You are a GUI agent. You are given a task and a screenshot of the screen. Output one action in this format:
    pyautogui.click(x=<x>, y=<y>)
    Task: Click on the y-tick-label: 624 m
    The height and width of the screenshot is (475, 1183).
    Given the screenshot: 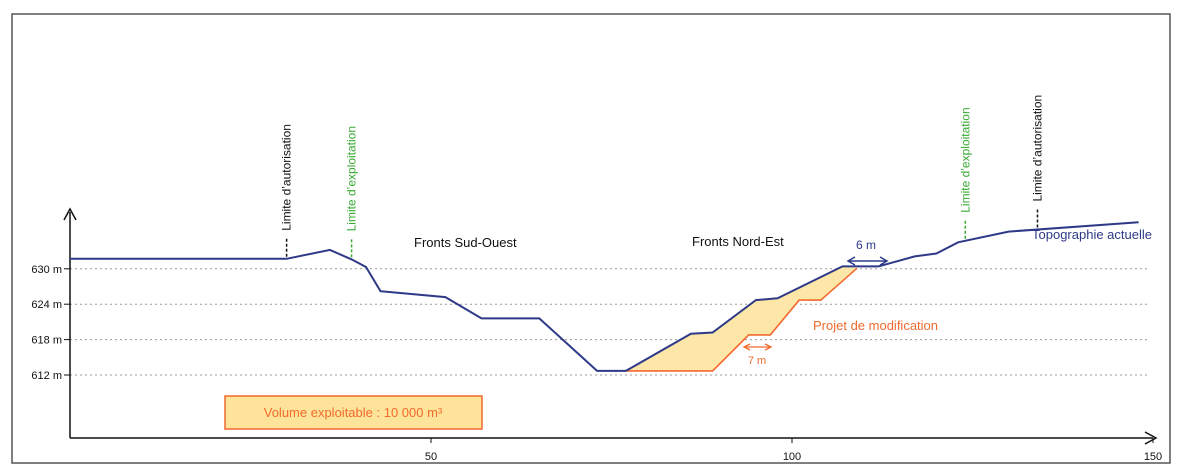 What is the action you would take?
    pyautogui.click(x=46, y=305)
    